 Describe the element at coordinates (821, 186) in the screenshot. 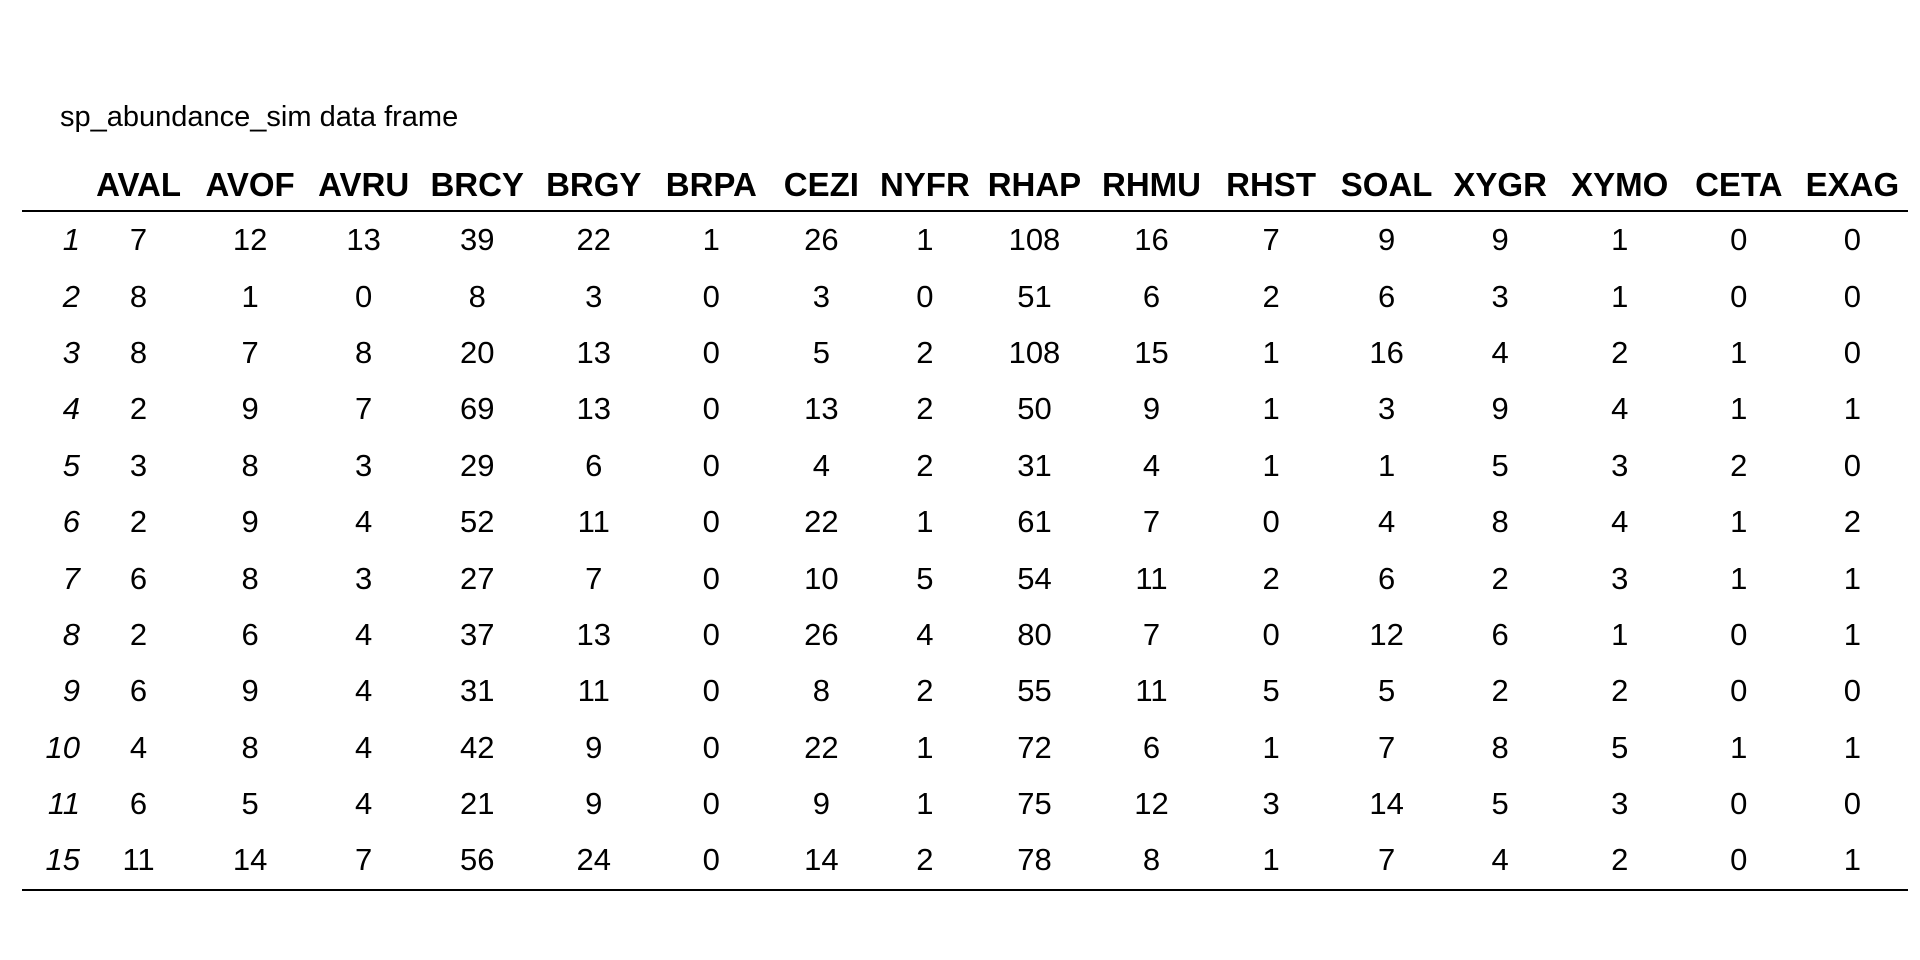

I see `column-header-cezi: CEZI` at that location.